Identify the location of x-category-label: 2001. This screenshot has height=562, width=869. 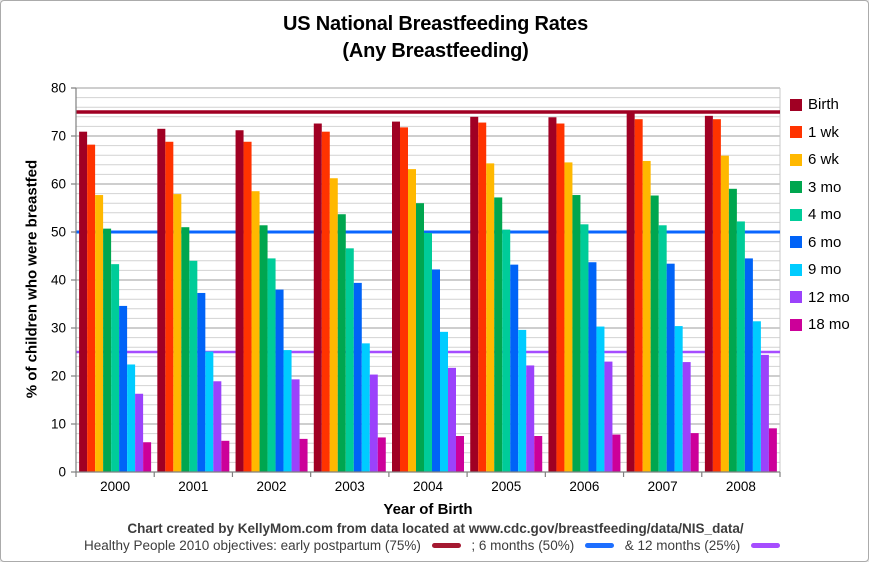
(193, 486).